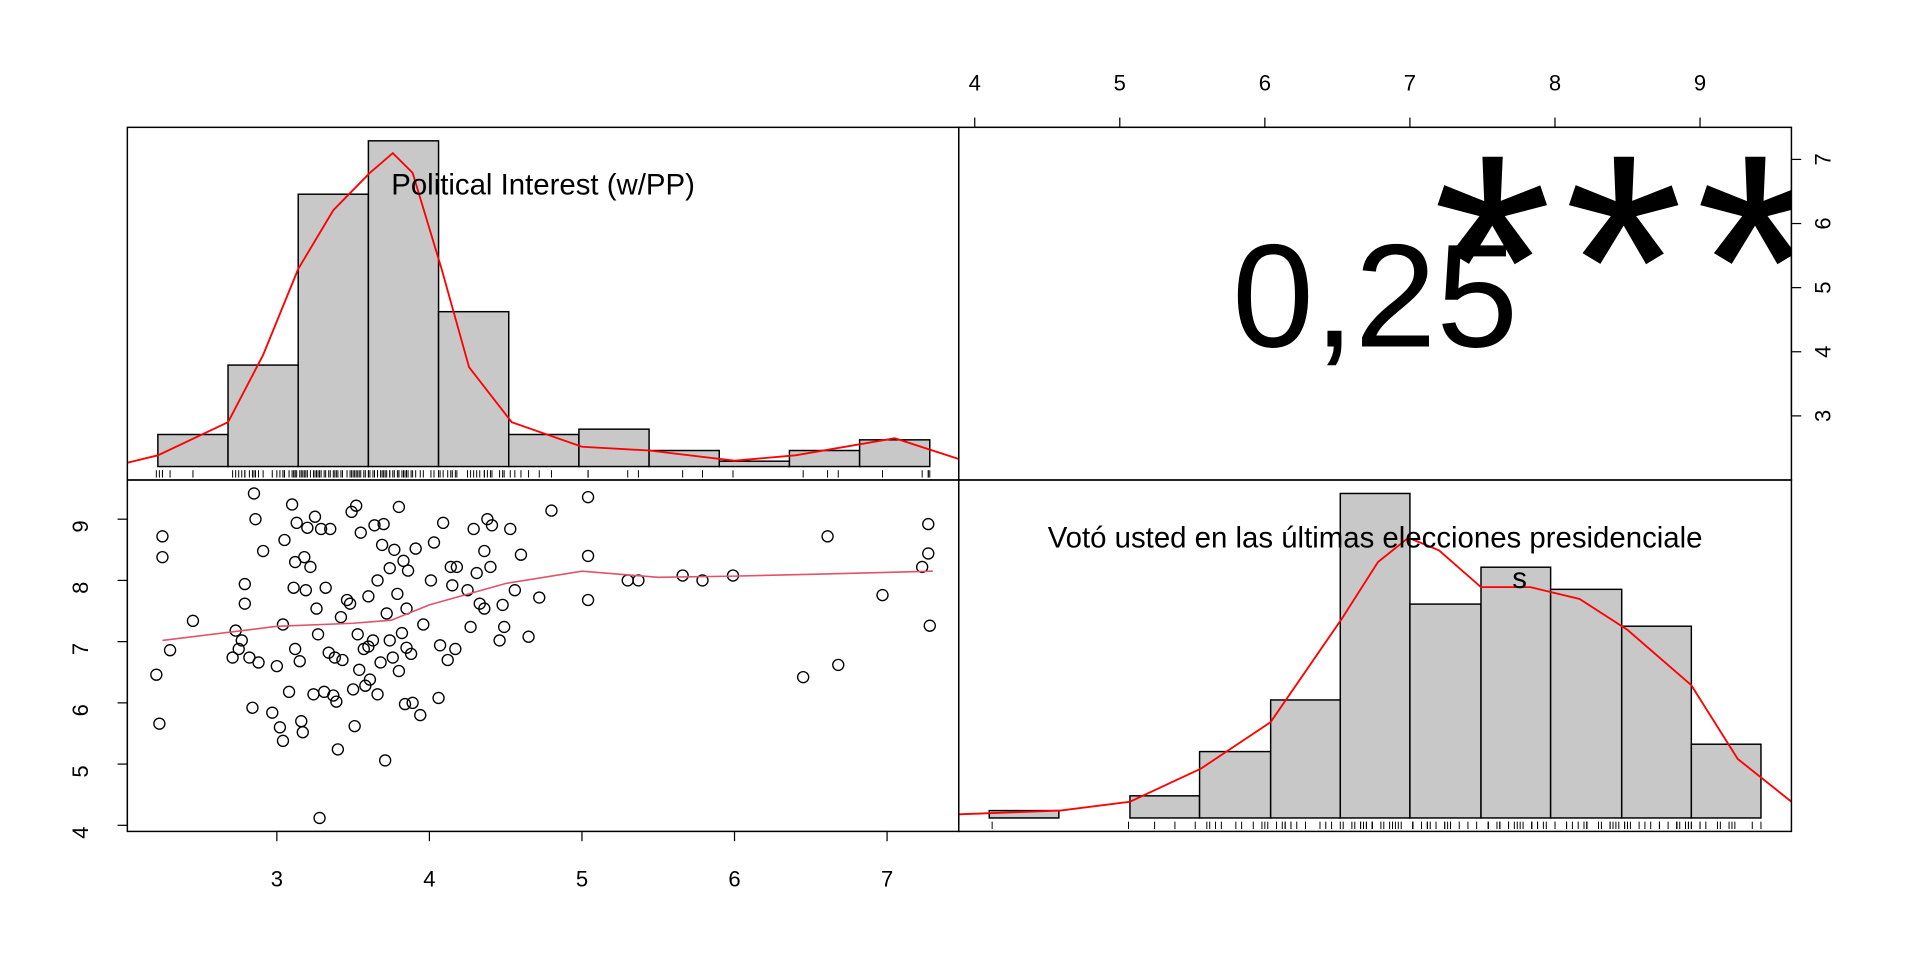 Image resolution: width=1920 pixels, height=960 pixels. What do you see at coordinates (80, 649) in the screenshot?
I see `y-tick-label: 7` at bounding box center [80, 649].